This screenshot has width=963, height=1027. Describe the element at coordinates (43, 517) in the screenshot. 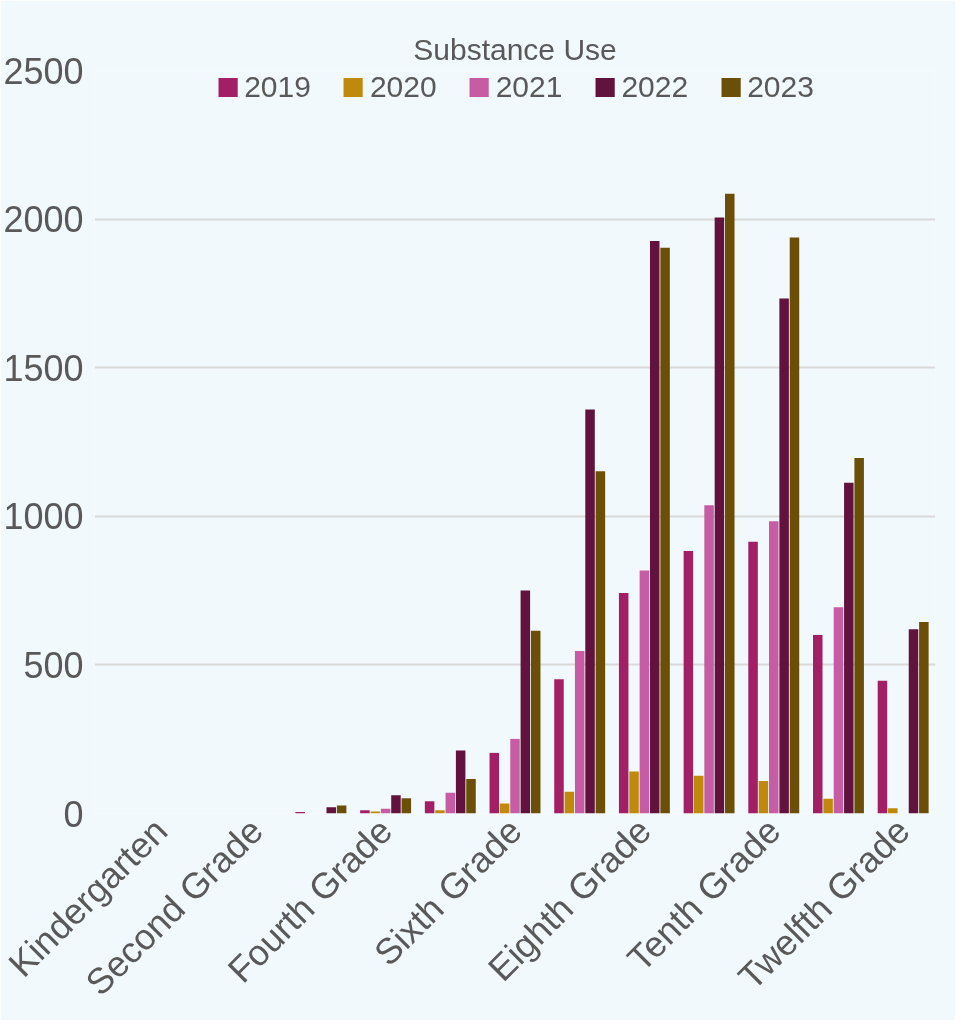

I see `y-tick-label: 1000` at that location.